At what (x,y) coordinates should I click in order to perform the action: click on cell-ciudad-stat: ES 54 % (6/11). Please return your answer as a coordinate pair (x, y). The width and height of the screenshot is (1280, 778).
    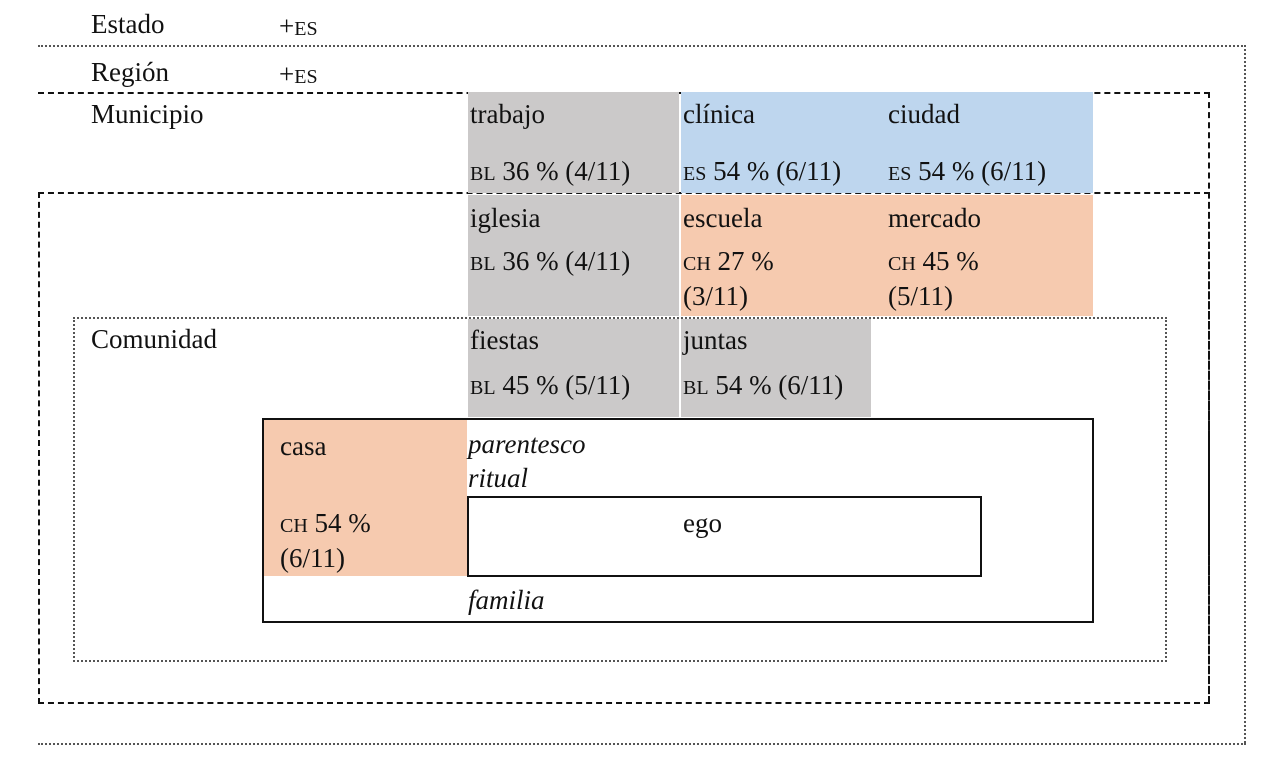
    Looking at the image, I should click on (967, 172).